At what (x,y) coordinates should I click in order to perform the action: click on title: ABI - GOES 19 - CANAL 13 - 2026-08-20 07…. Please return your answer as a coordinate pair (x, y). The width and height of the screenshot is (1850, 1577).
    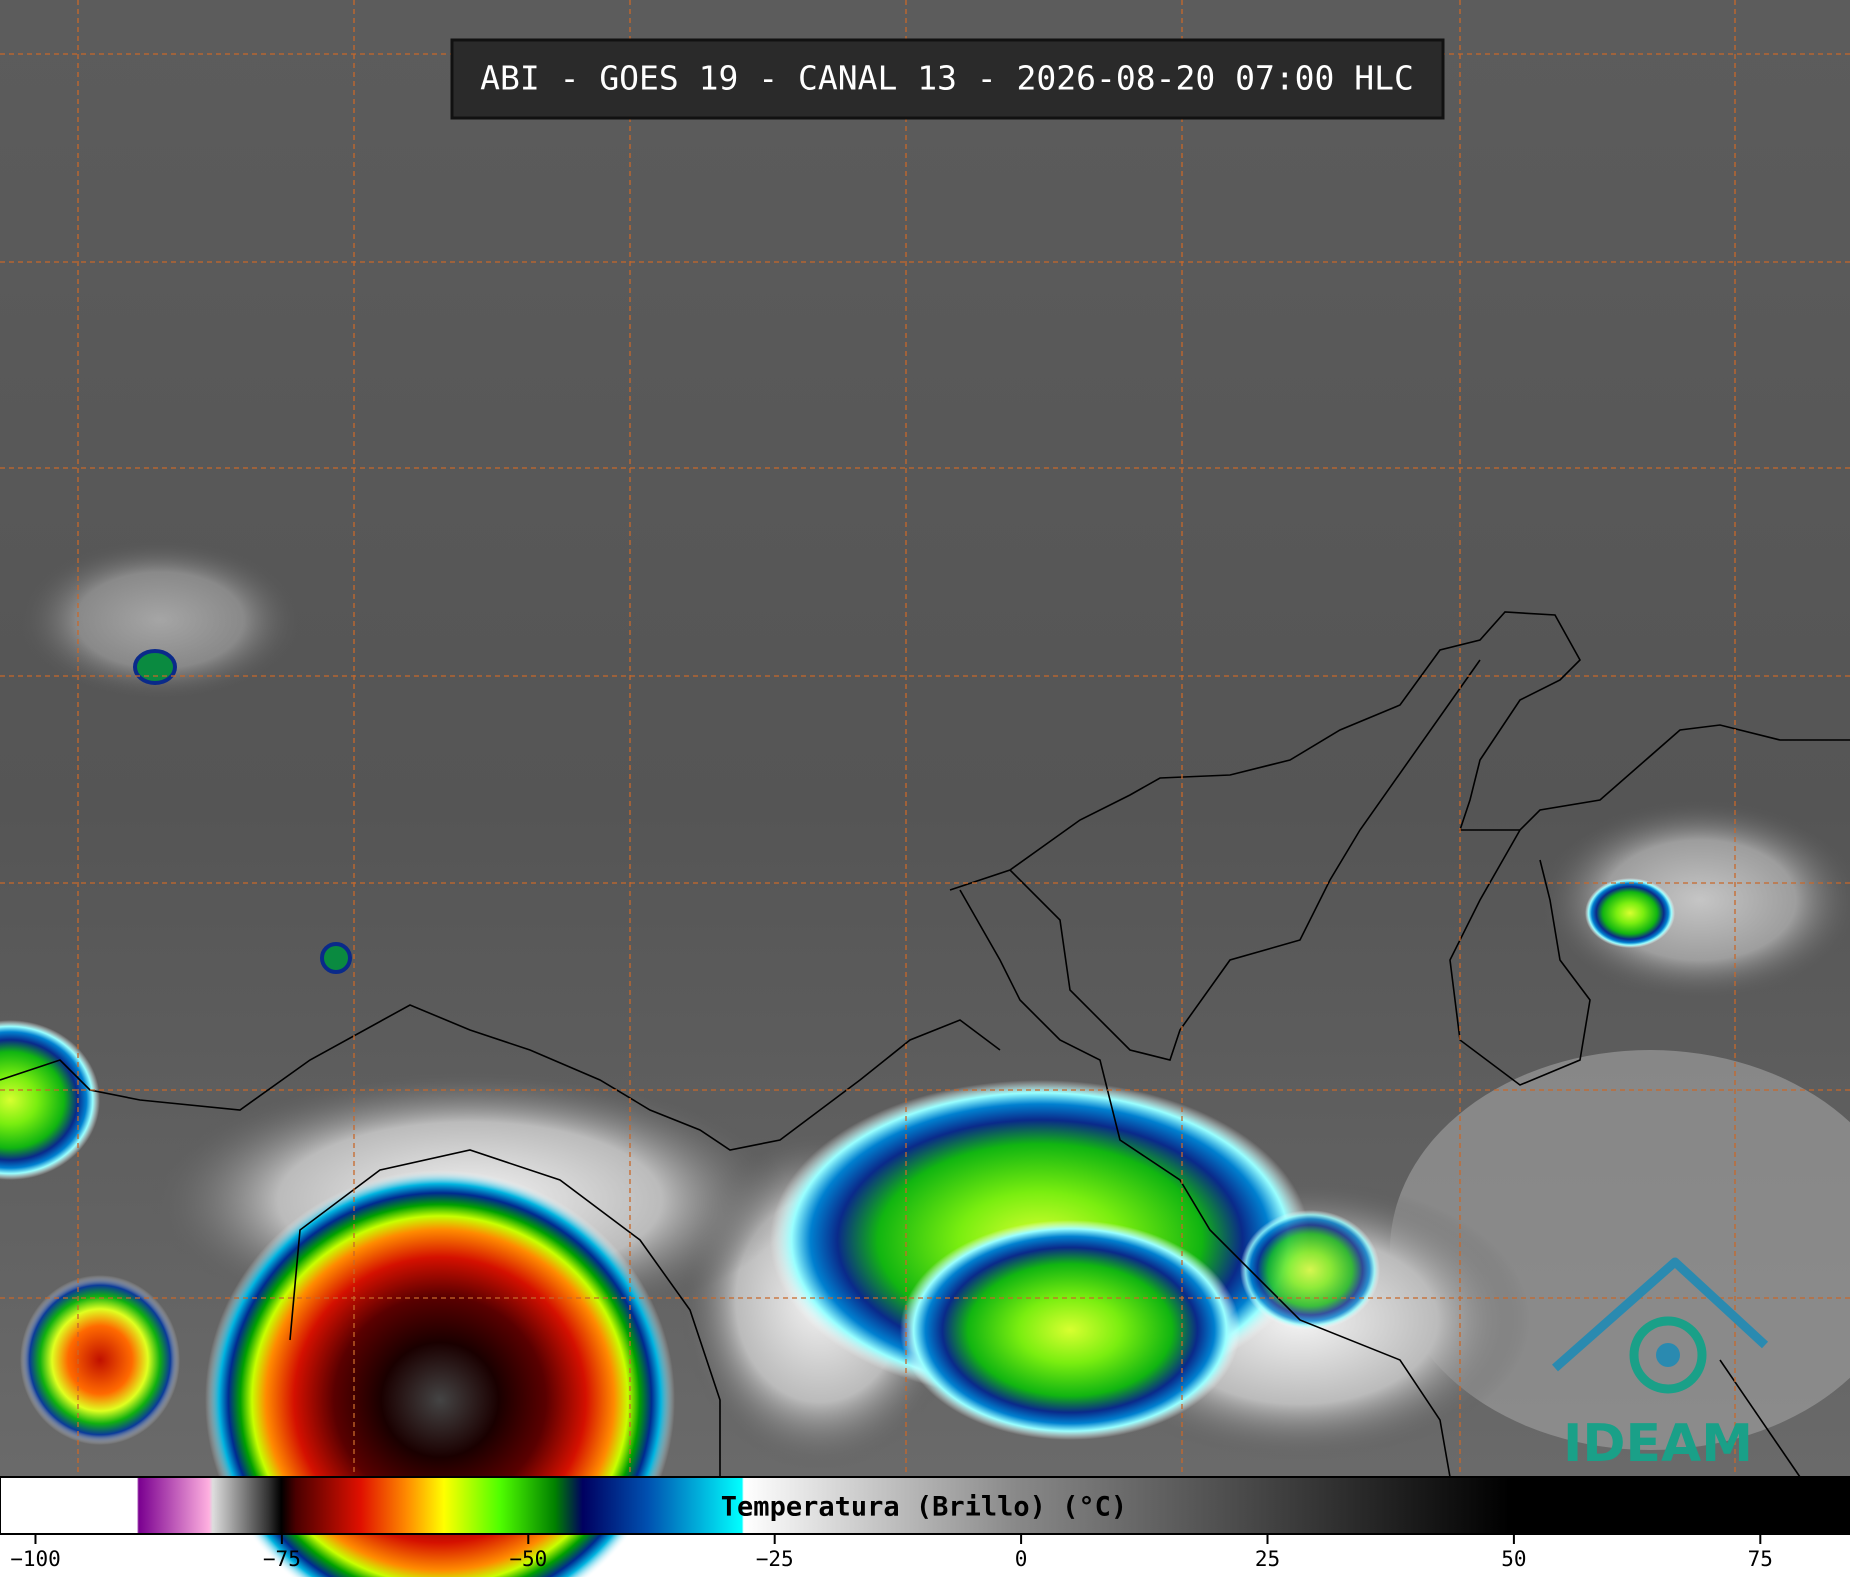
    Looking at the image, I should click on (947, 78).